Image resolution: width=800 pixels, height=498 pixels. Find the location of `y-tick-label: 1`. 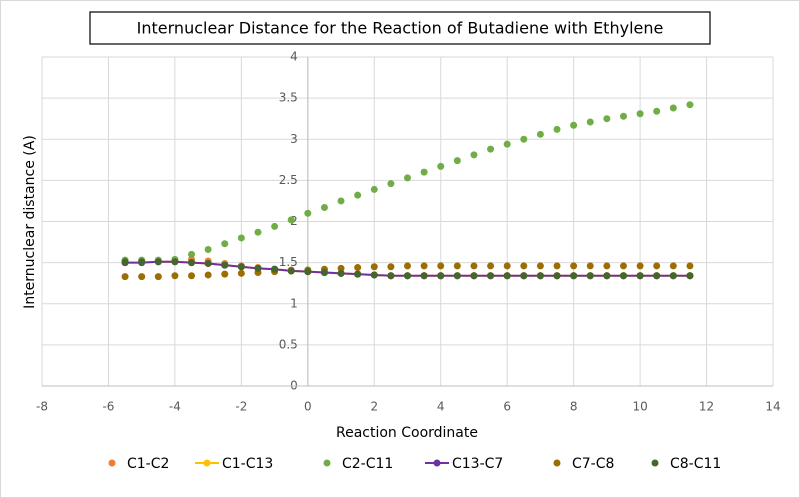

y-tick-label: 1 is located at coordinates (294, 303).